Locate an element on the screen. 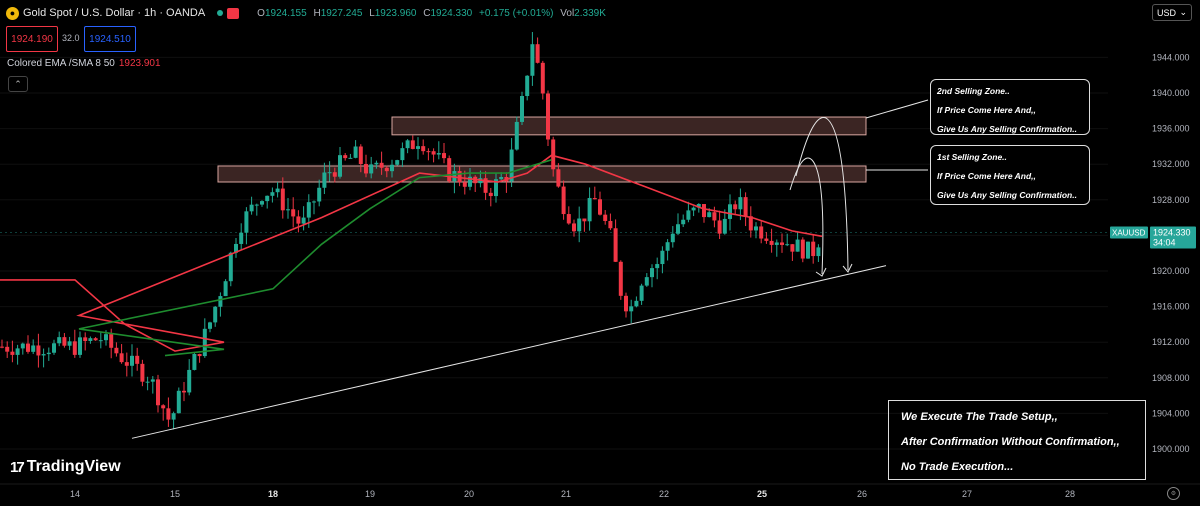  price-tick-label: 1928.000 is located at coordinates (1171, 200).